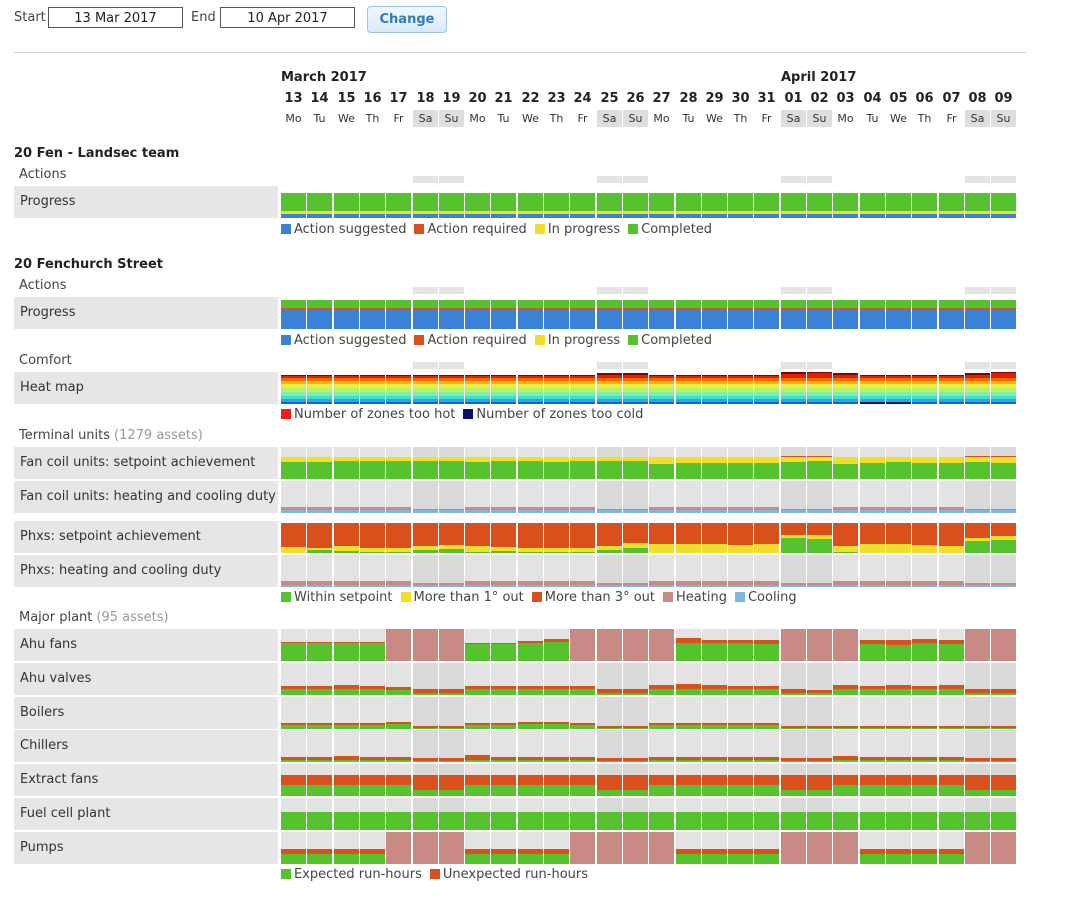 This screenshot has width=1087, height=898. Describe the element at coordinates (59, 779) in the screenshot. I see `row-label: Extract fans` at that location.